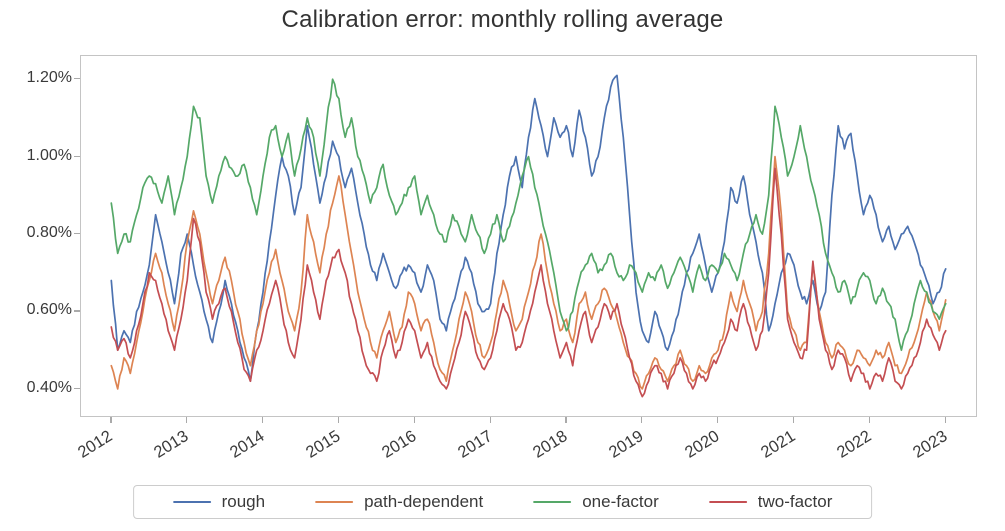 The image size is (1005, 531). What do you see at coordinates (399, 444) in the screenshot?
I see `x-tick-label: 2016` at bounding box center [399, 444].